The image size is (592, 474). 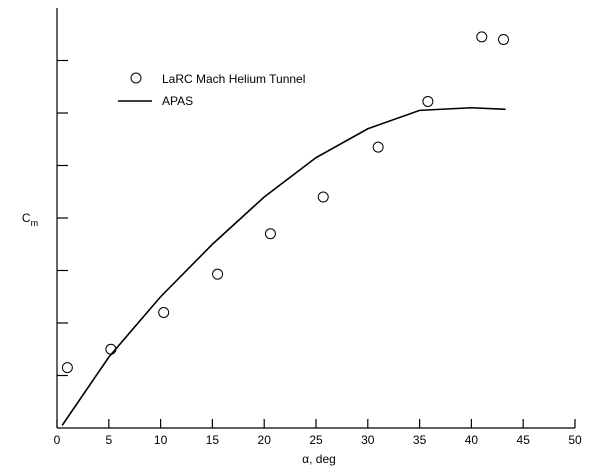 What do you see at coordinates (368, 440) in the screenshot?
I see `x-tick-label: 30` at bounding box center [368, 440].